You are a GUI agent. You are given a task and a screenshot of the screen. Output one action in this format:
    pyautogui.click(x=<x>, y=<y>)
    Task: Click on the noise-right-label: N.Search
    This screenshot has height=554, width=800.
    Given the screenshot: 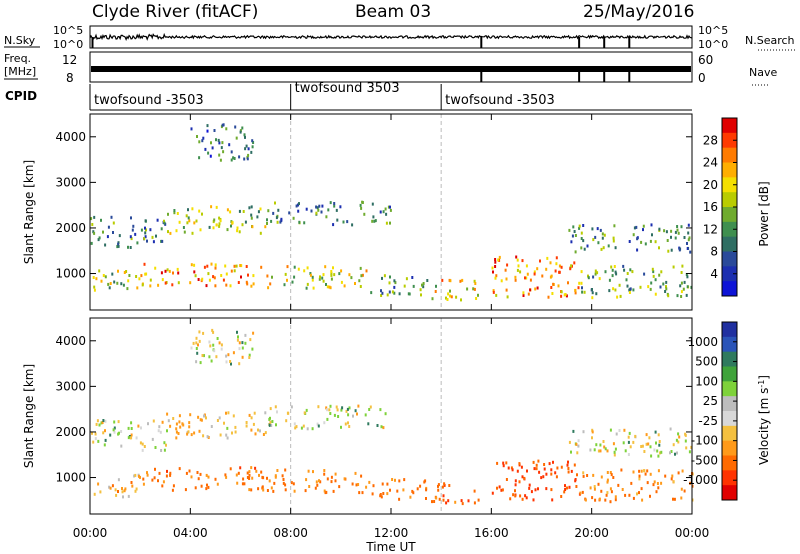 What is the action you would take?
    pyautogui.click(x=770, y=40)
    